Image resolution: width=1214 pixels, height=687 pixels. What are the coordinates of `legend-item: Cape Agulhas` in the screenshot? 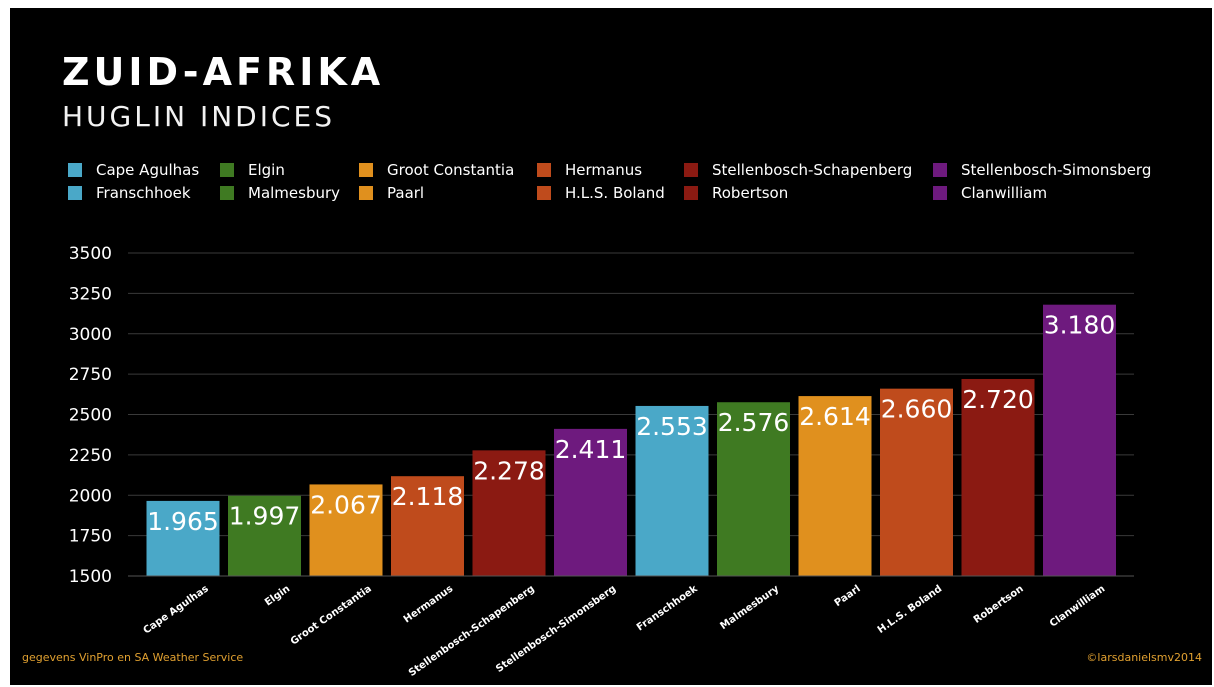 It's located at (133, 170).